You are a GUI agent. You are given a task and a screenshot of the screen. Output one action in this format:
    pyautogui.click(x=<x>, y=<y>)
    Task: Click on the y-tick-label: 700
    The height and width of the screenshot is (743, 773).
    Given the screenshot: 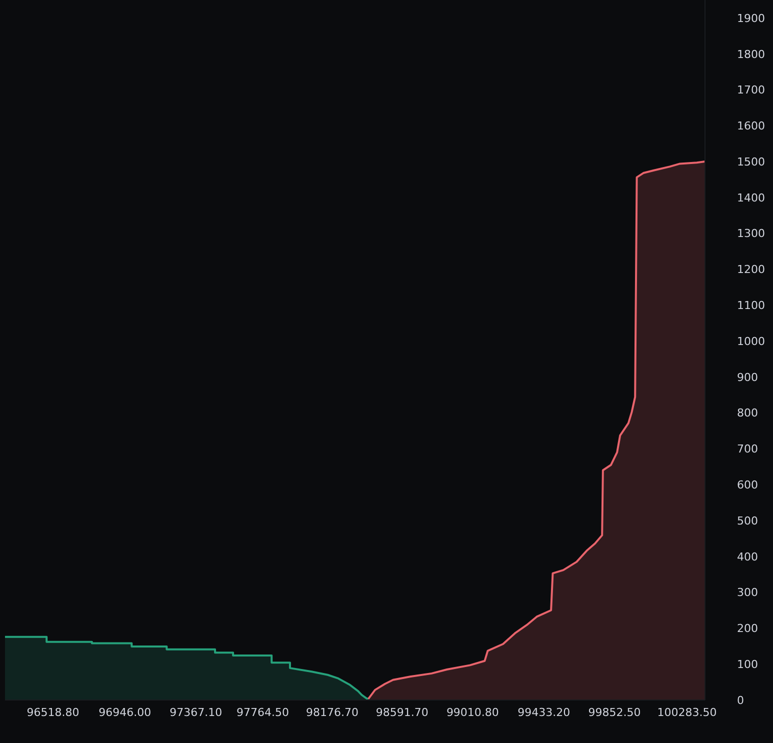 What is the action you would take?
    pyautogui.click(x=747, y=449)
    